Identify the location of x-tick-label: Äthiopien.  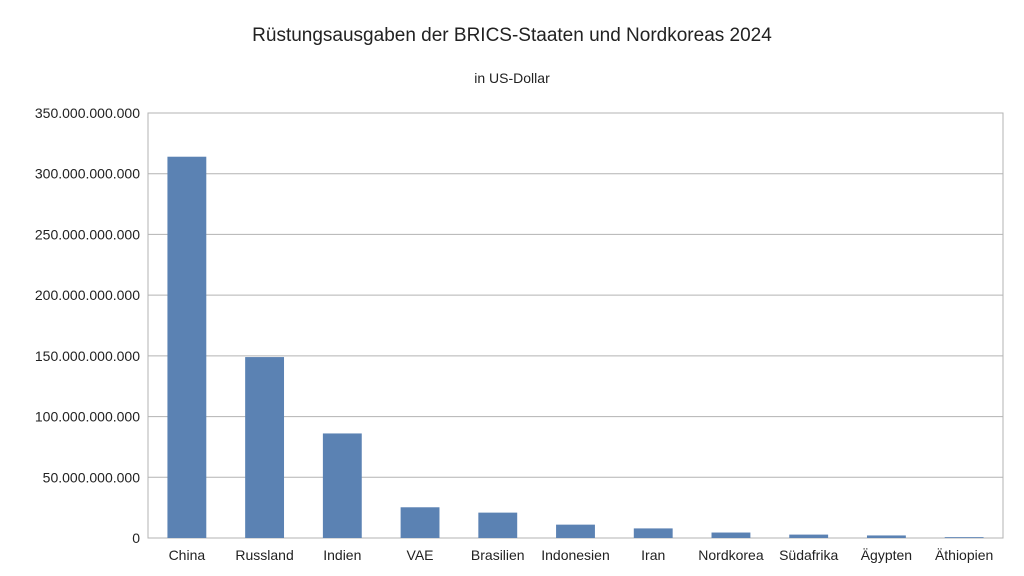
(964, 555).